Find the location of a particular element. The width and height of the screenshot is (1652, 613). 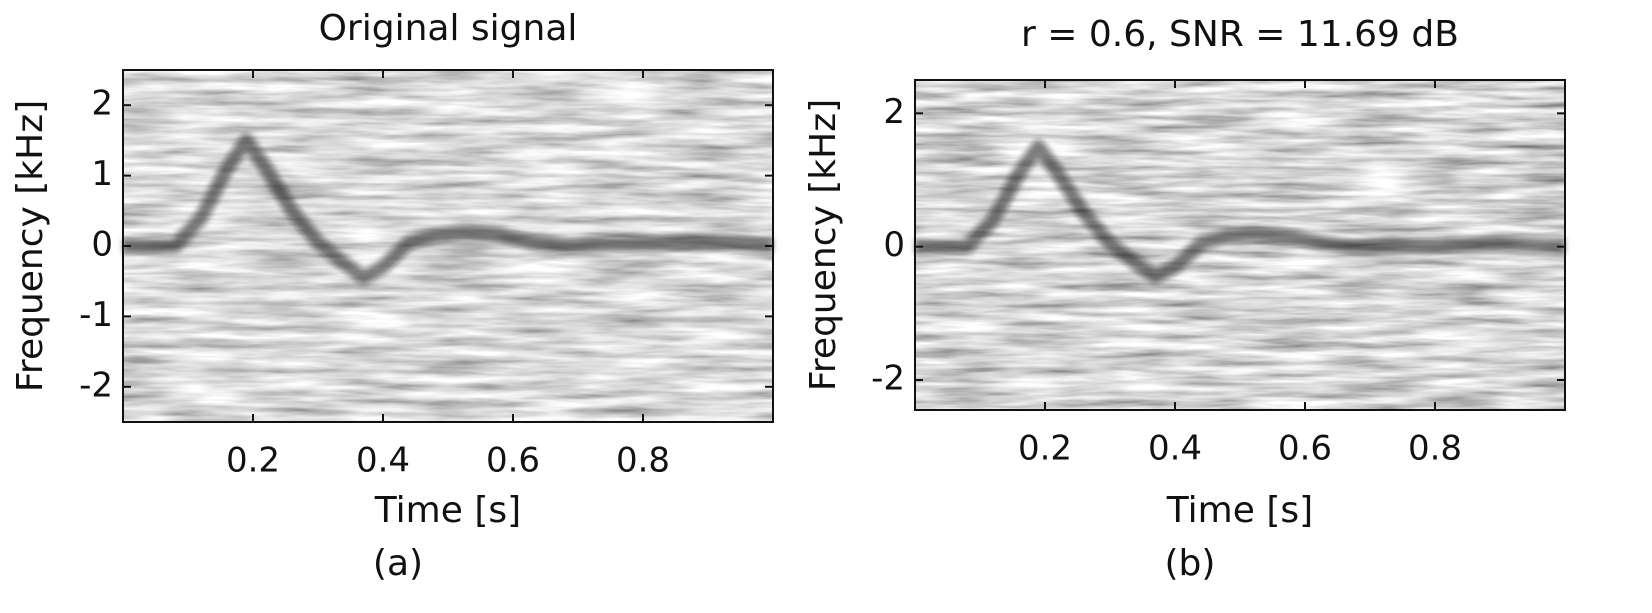

chart-title: r = 0.6, SNR = 11.69 dB is located at coordinates (1240, 34).